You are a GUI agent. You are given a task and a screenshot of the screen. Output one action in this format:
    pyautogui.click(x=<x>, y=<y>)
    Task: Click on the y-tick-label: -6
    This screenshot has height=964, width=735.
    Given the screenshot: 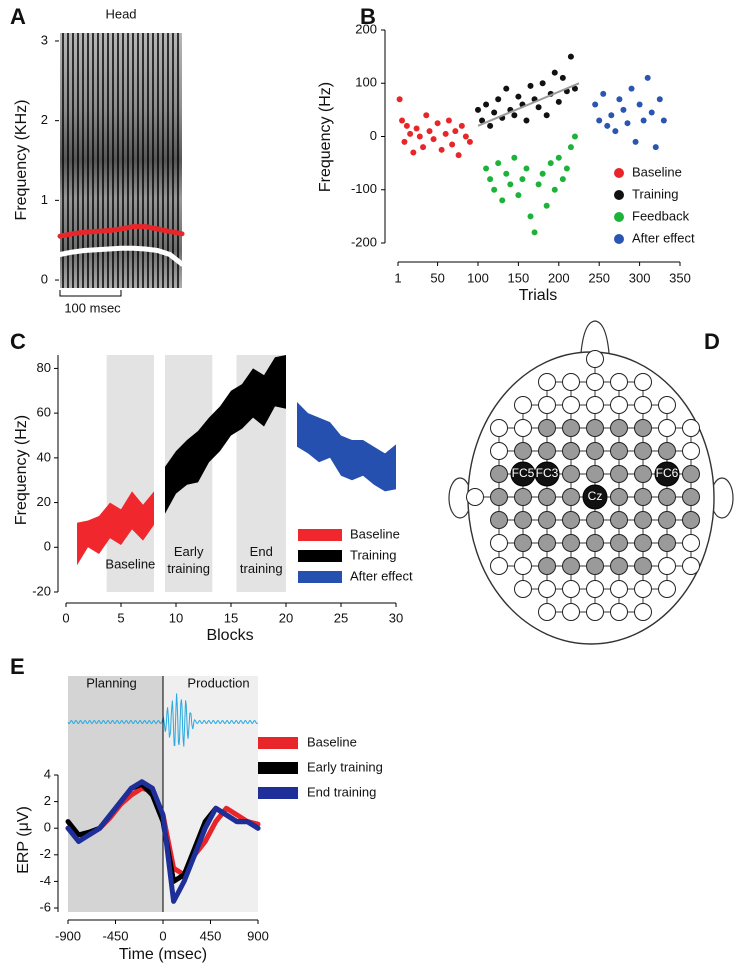 What is the action you would take?
    pyautogui.click(x=45, y=906)
    